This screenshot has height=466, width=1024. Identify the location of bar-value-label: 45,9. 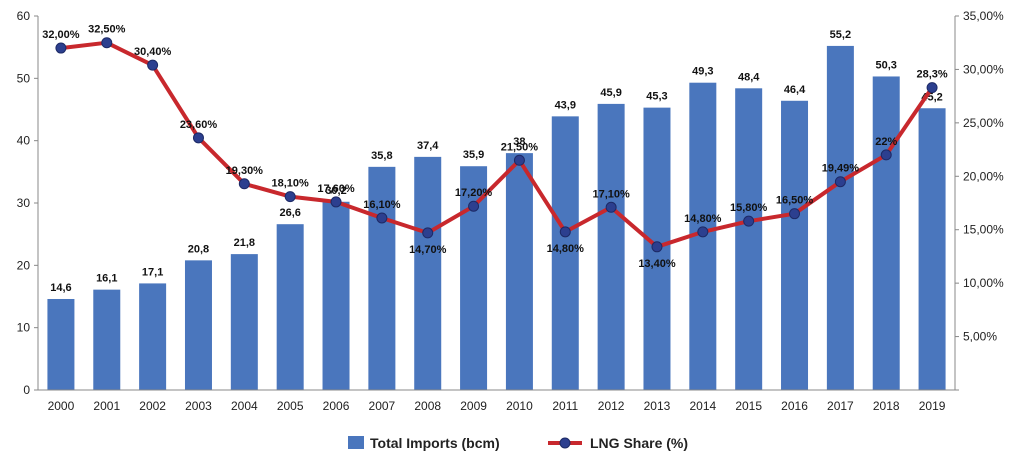
(610, 93).